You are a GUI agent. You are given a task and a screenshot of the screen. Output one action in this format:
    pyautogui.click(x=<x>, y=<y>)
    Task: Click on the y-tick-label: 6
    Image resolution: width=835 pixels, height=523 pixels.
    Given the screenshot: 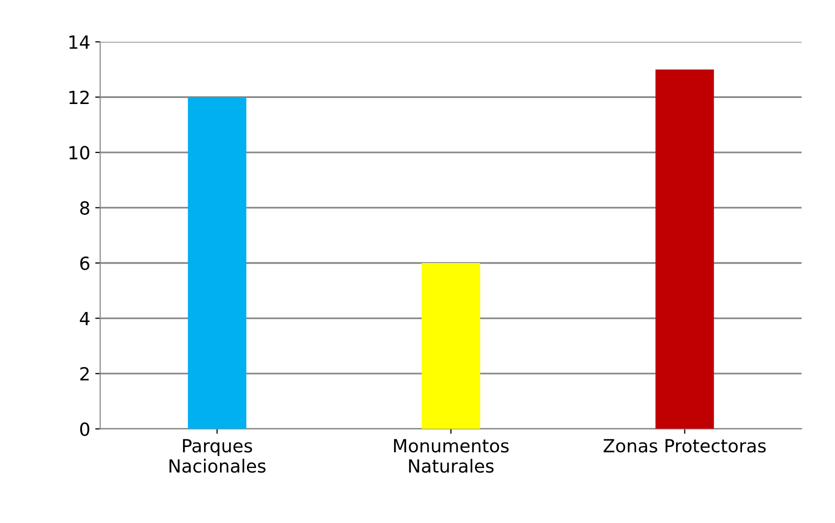 What is the action you would take?
    pyautogui.click(x=85, y=263)
    